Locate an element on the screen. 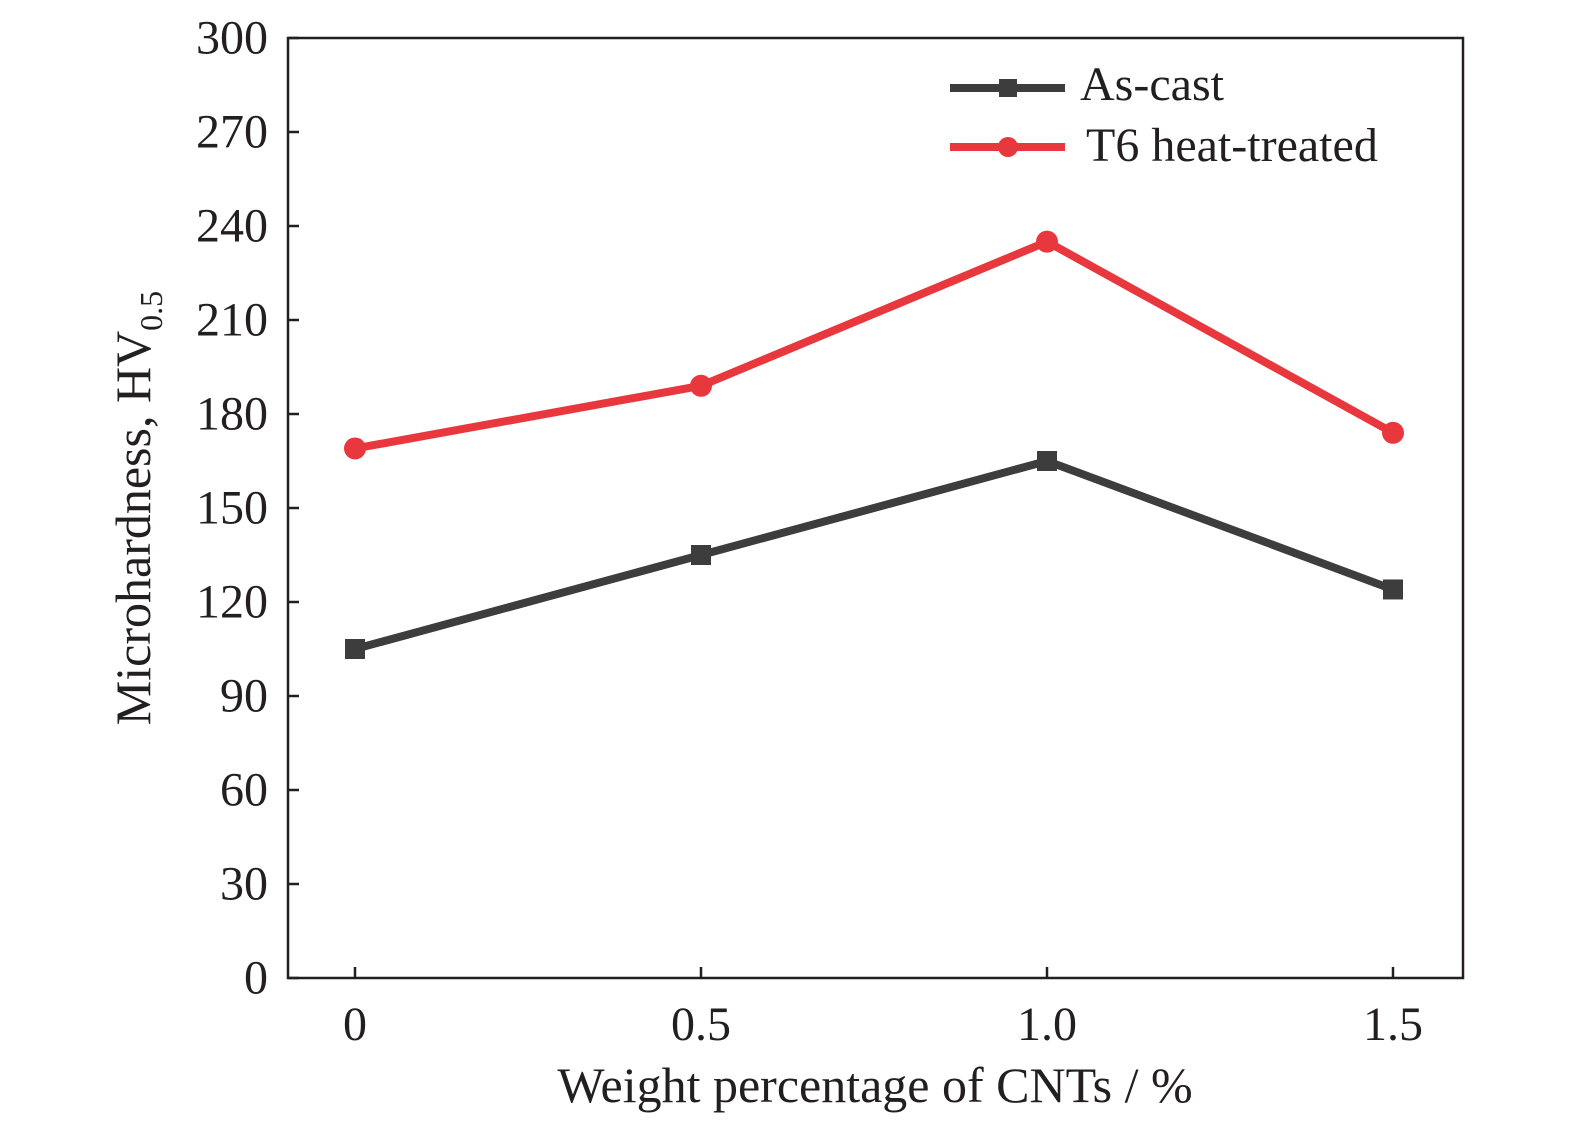  x-tick-label: 1.0 is located at coordinates (1047, 1024).